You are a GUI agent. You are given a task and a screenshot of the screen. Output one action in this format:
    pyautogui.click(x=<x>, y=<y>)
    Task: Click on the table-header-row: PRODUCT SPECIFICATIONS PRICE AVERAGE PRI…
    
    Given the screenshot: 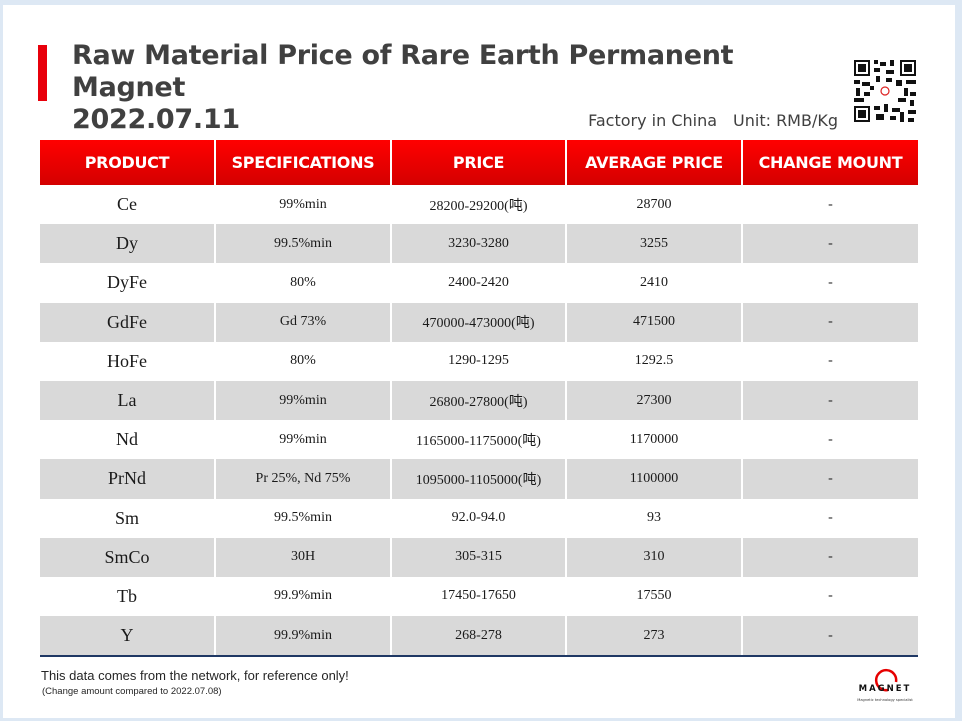 What is the action you would take?
    pyautogui.click(x=479, y=162)
    